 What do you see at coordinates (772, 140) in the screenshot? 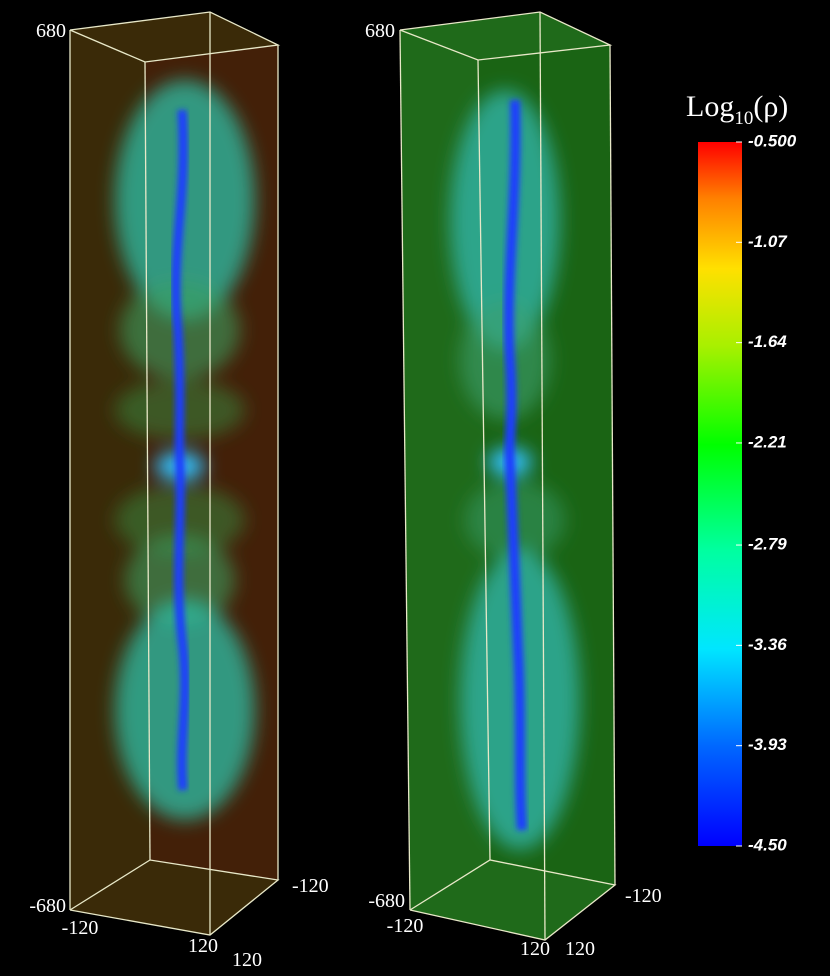
I see `colorbar-tick-label: -0.500` at bounding box center [772, 140].